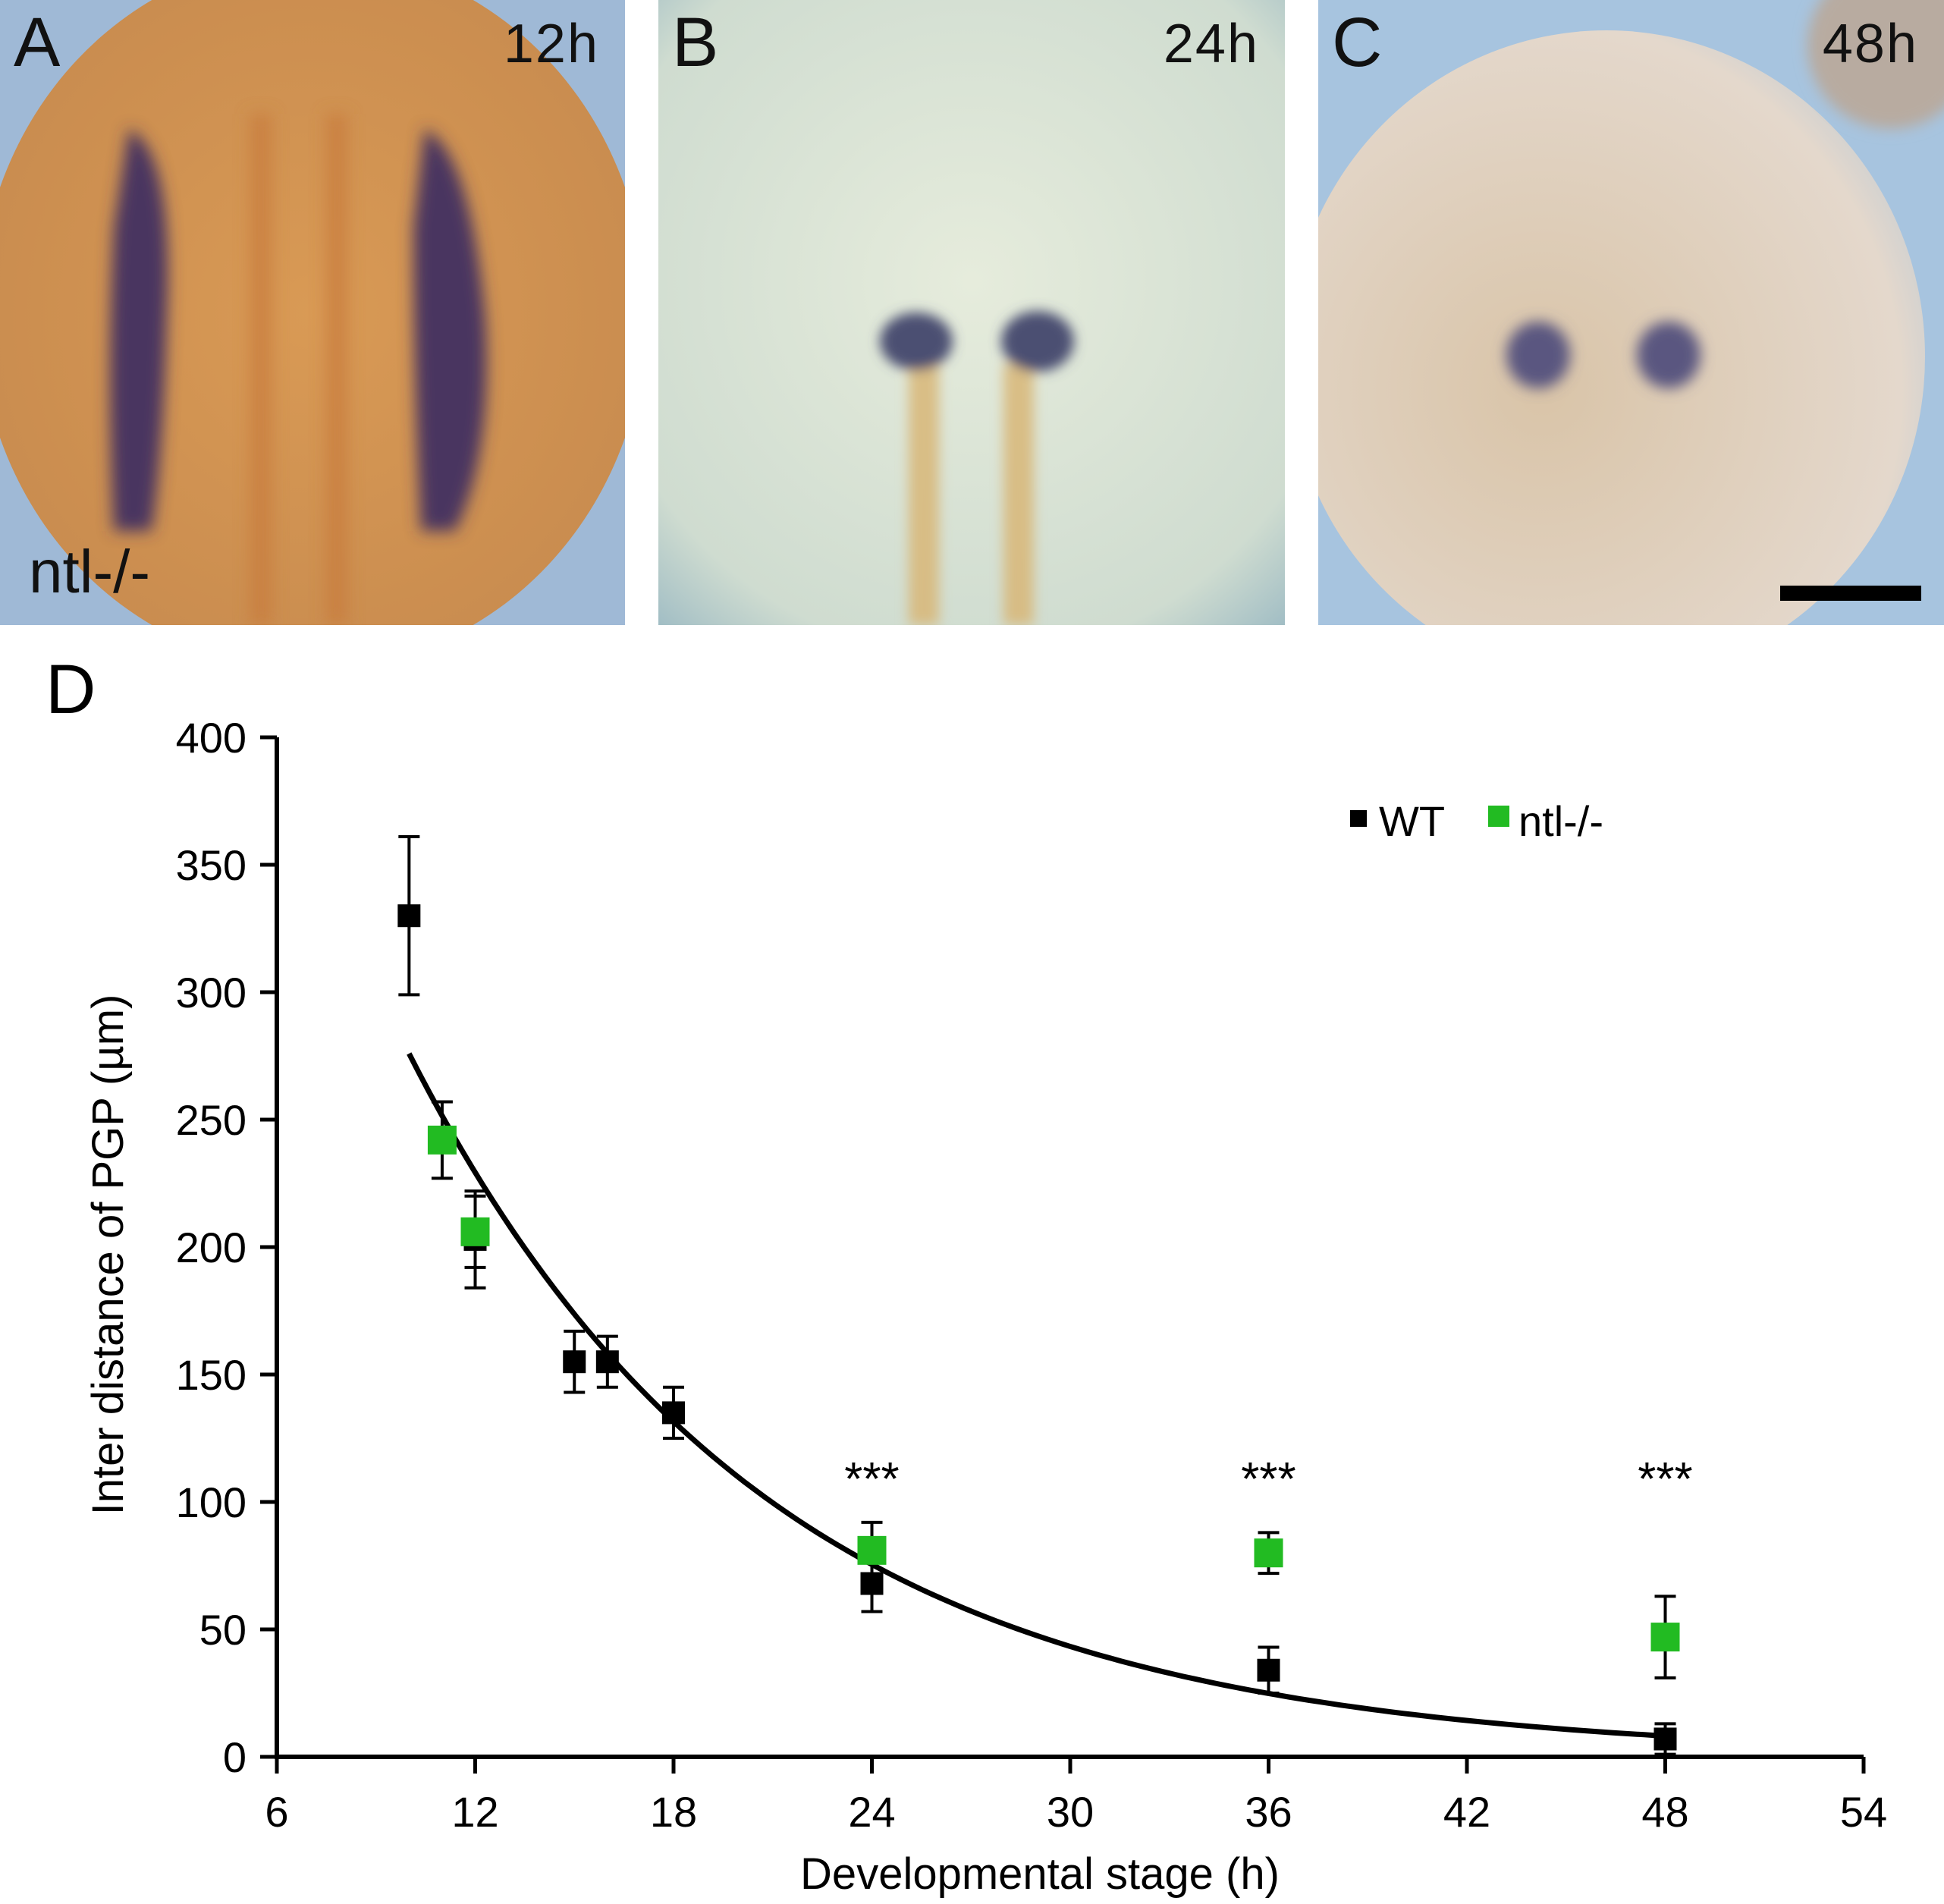 The height and width of the screenshot is (1904, 1944). I want to click on x-tick-label: 6, so click(276, 1812).